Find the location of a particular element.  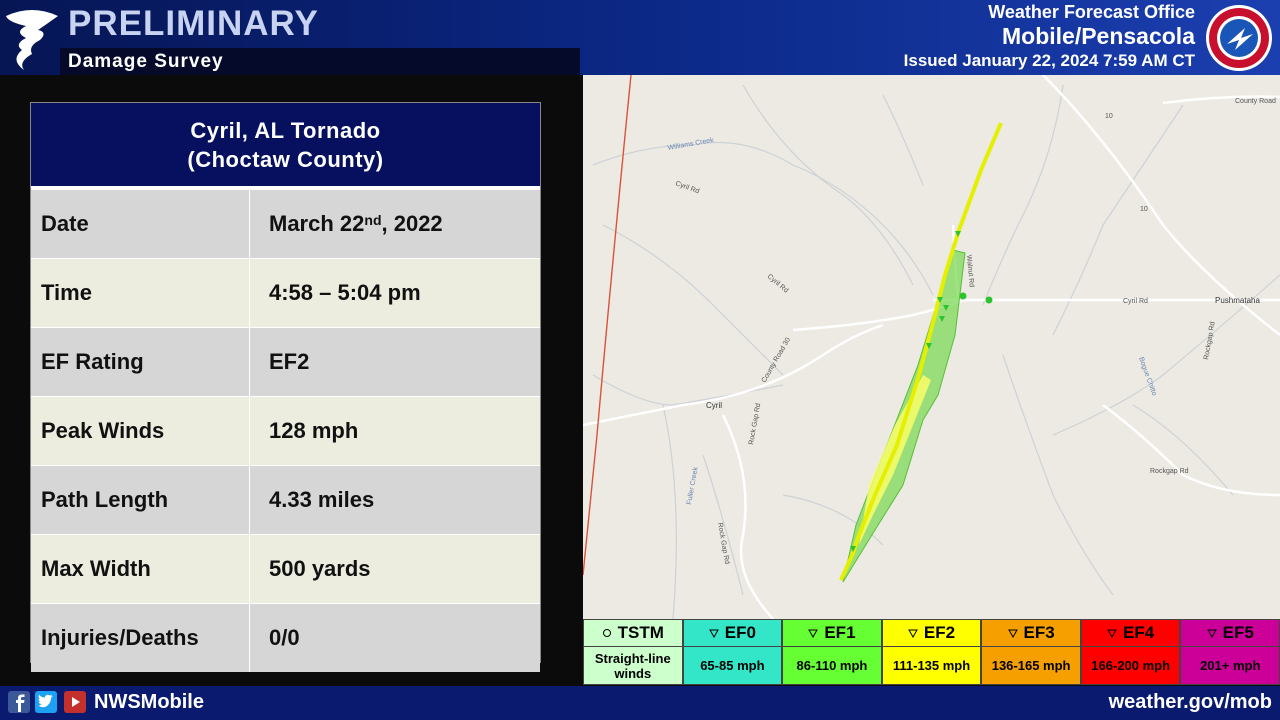

legend-desc: 136-165 mph is located at coordinates (1031, 665).